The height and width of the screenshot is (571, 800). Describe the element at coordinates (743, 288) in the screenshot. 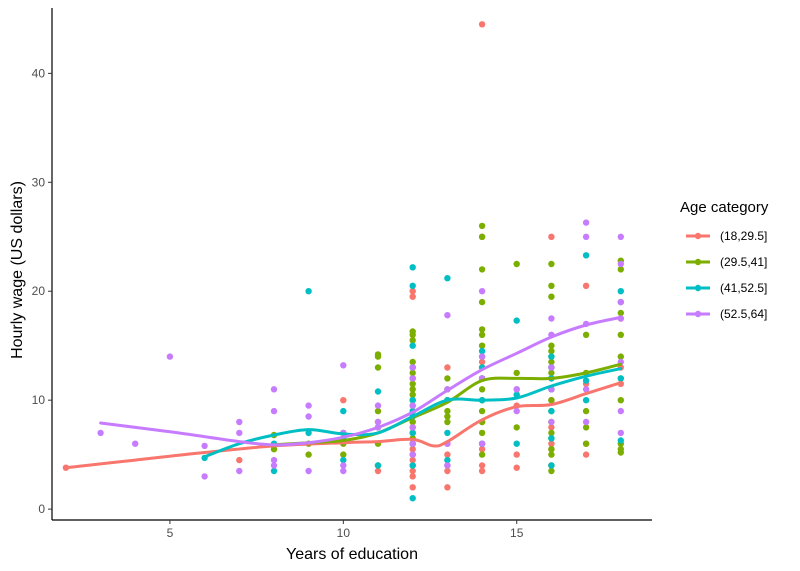

I see `legend-label: (41,52.5]` at that location.